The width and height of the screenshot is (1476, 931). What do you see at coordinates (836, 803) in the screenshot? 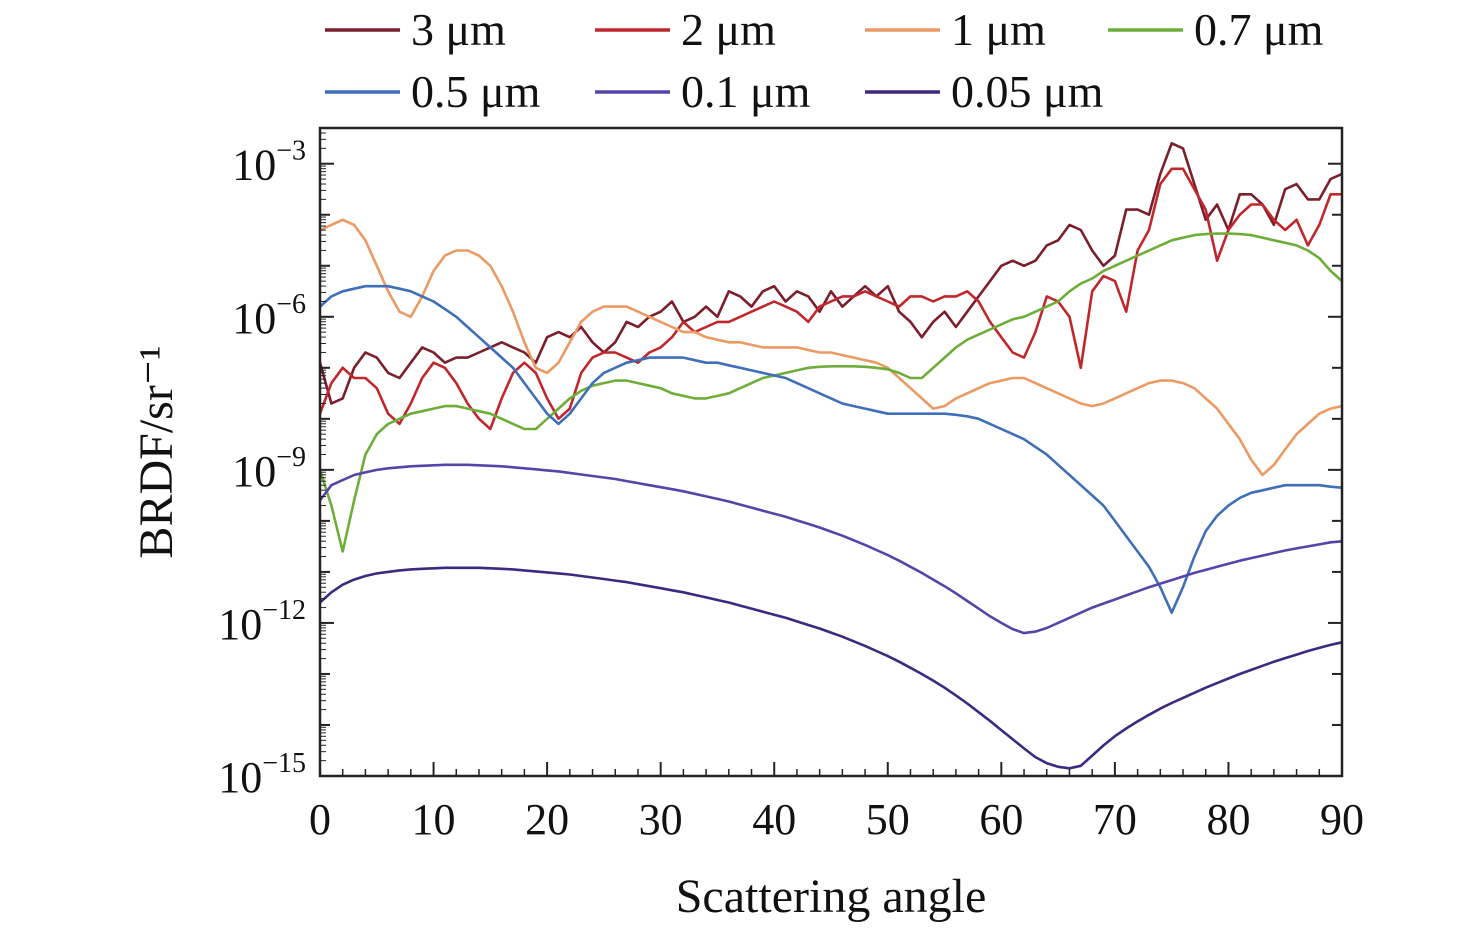
I see `x-axis: 0 10 20 30 40 50 60 70 80 90` at bounding box center [836, 803].